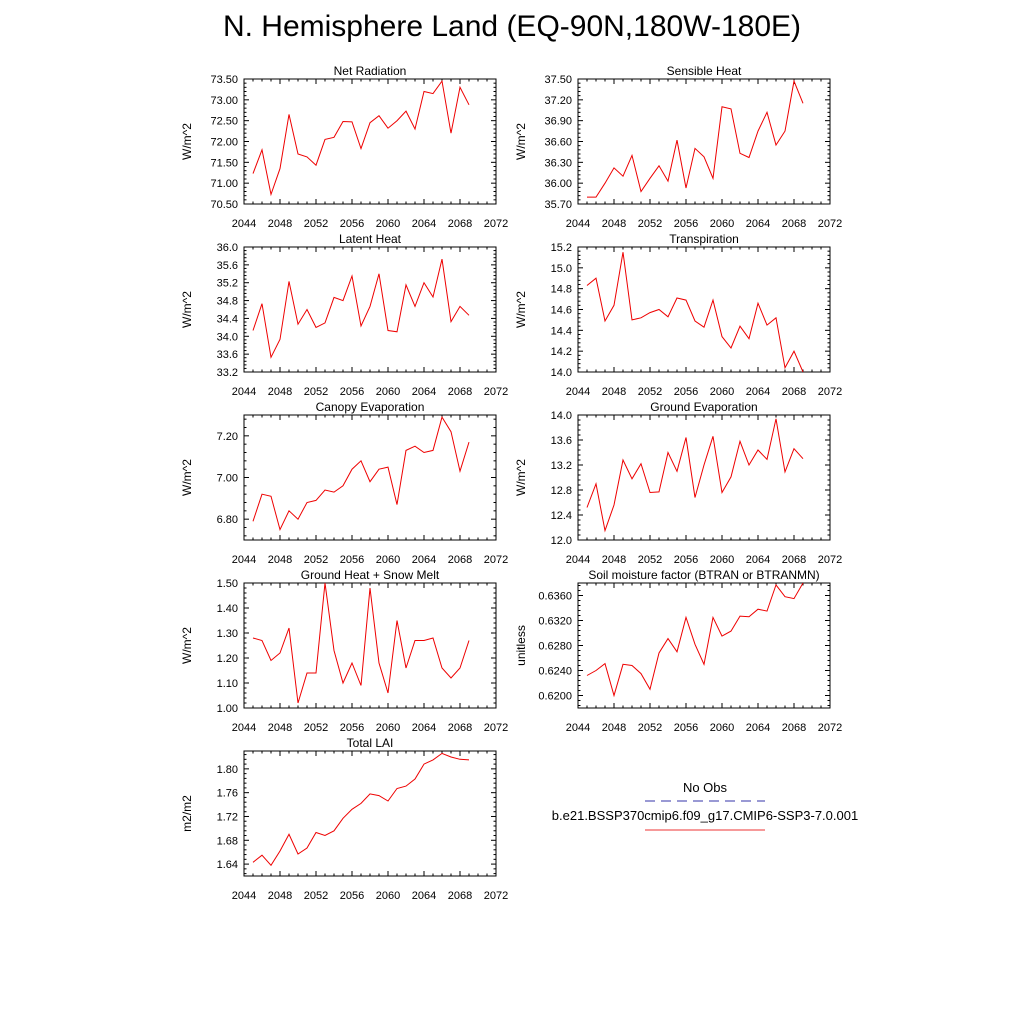 This screenshot has width=1024, height=1024. I want to click on y-axis-label: unitless, so click(521, 645).